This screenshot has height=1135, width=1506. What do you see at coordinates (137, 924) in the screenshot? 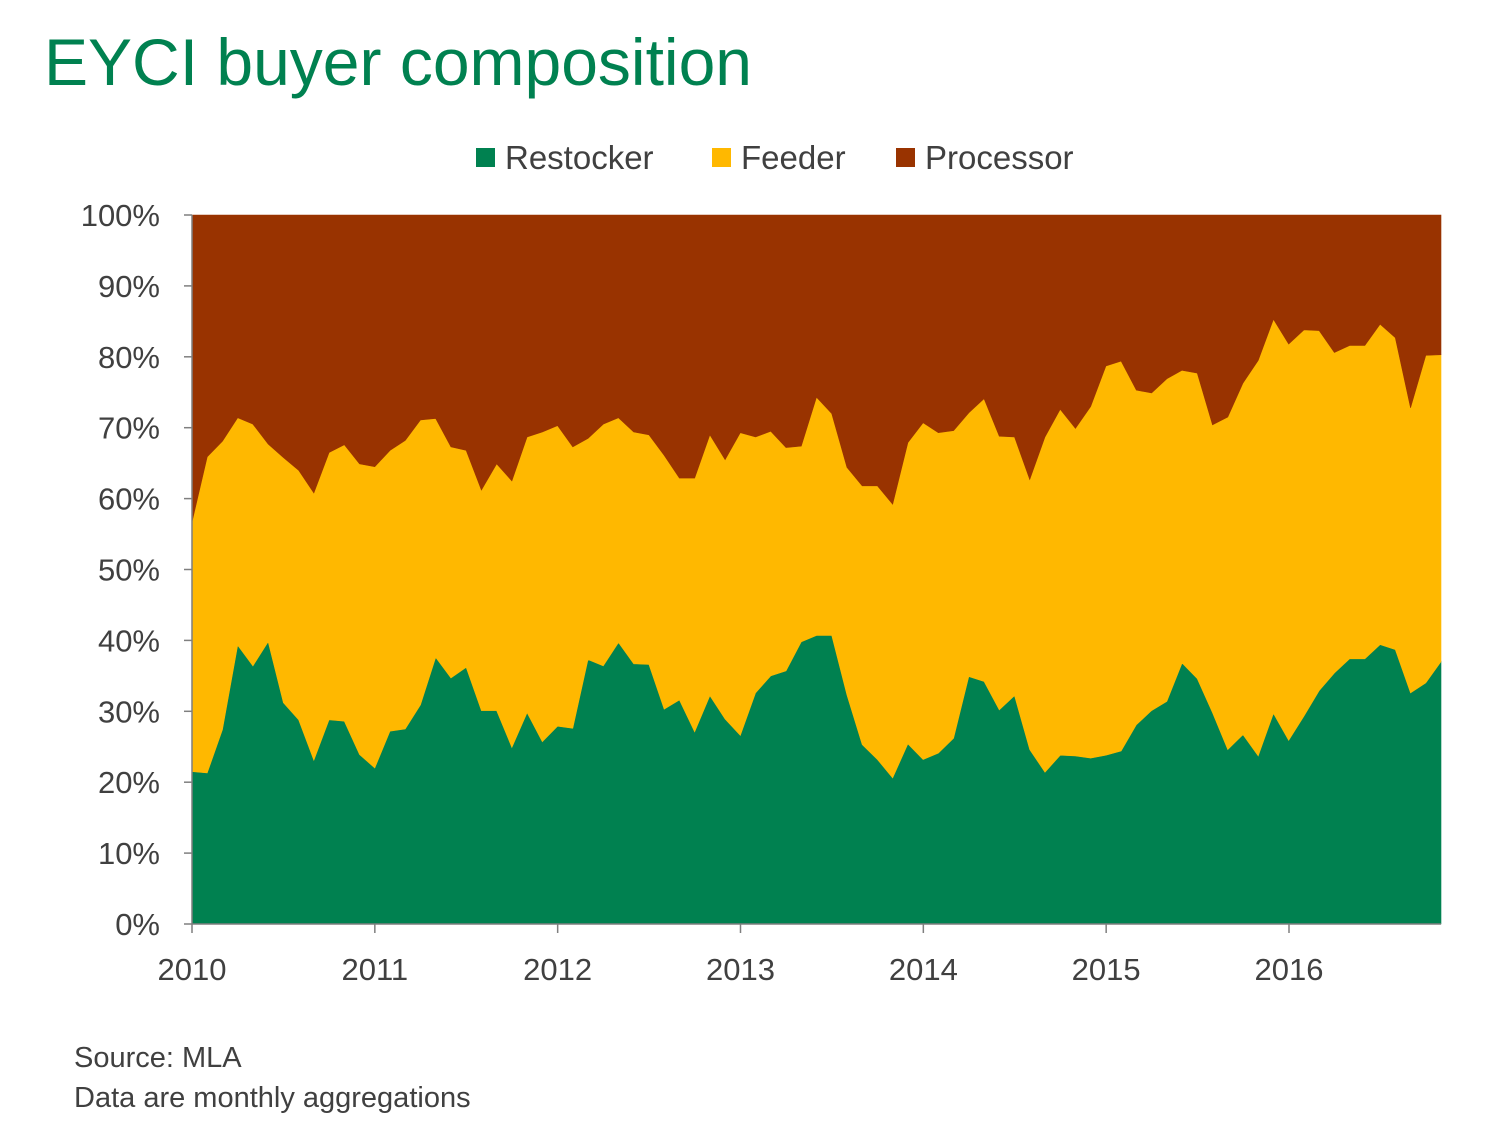
I see `y-tick-label: 0%` at bounding box center [137, 924].